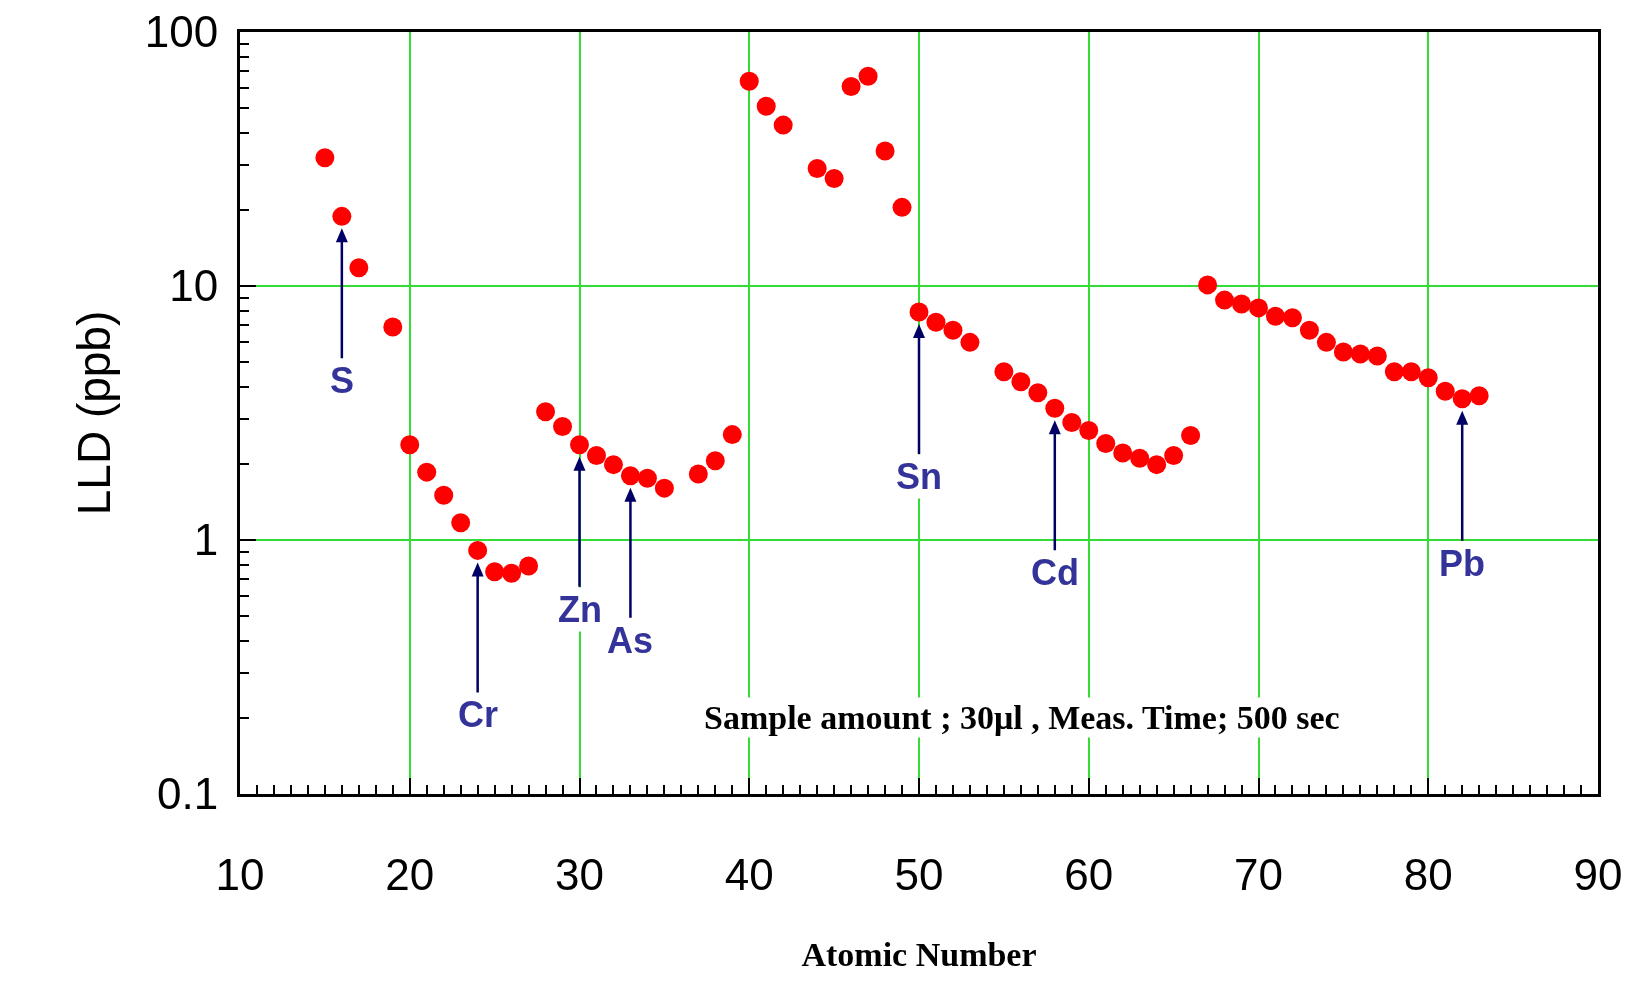  What do you see at coordinates (579, 874) in the screenshot?
I see `x-tick-label: 30` at bounding box center [579, 874].